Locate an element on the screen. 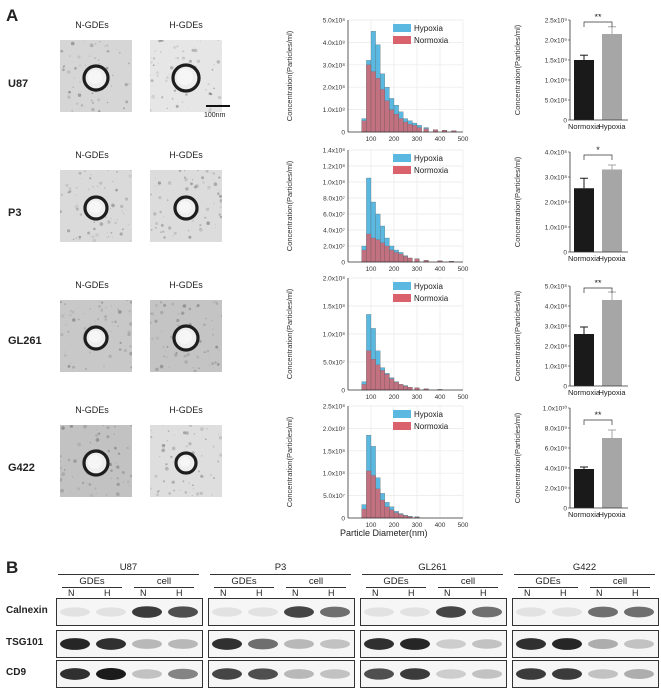 The width and height of the screenshot is (661, 690). histogram-ylabel: Concentration(Particles/ml) is located at coordinates (289, 75).